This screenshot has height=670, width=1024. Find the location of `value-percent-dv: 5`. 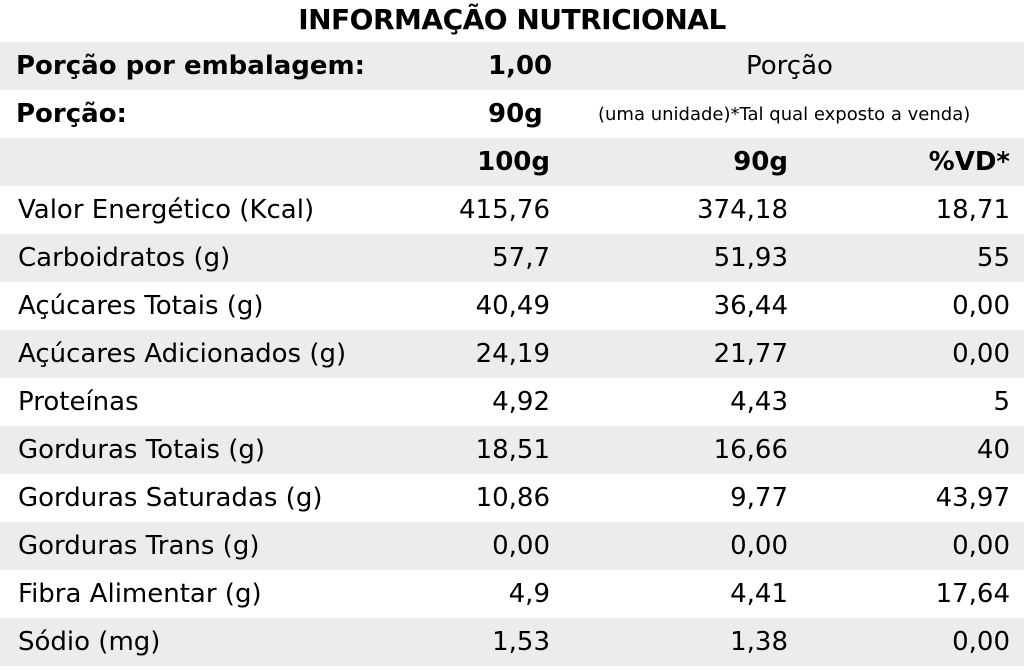

value-percent-dv: 5 is located at coordinates (1001, 402).